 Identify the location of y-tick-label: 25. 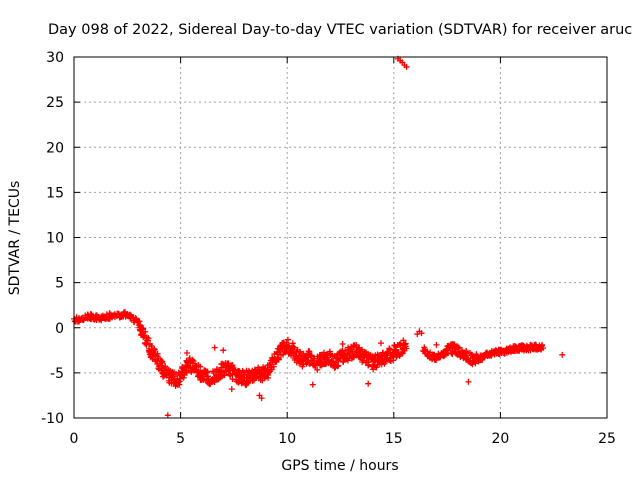
(55, 103).